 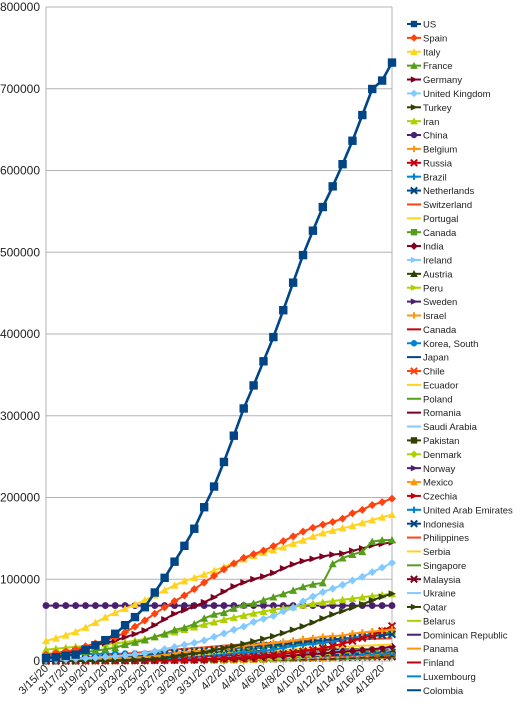 I want to click on legend-label: Colombia, so click(x=443, y=691).